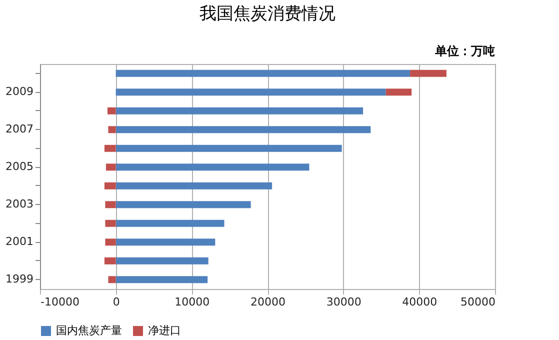 This screenshot has height=340, width=559. Describe the element at coordinates (192, 302) in the screenshot. I see `x-tick-label: 10000` at that location.